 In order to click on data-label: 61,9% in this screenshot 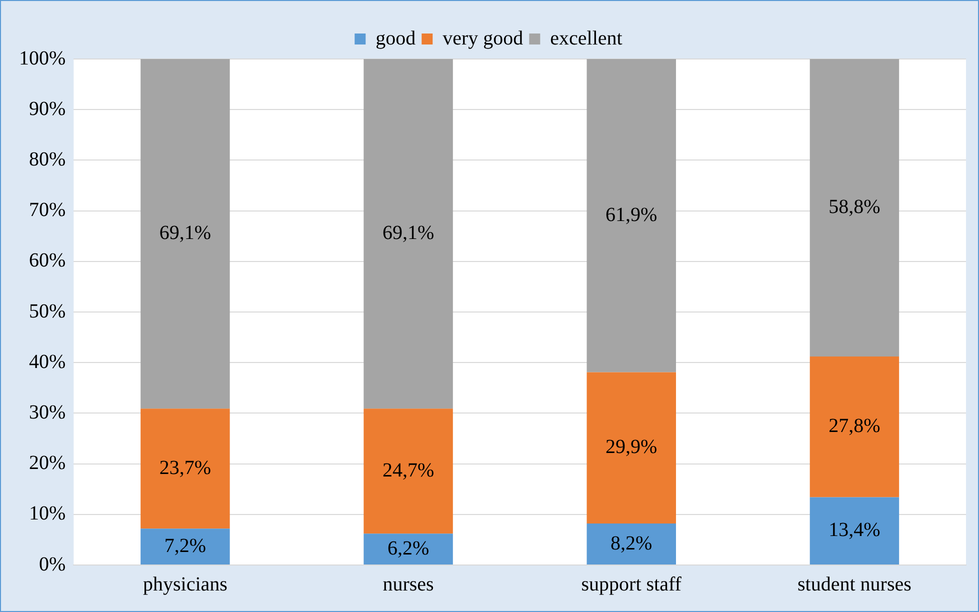, I will do `click(632, 215)`.